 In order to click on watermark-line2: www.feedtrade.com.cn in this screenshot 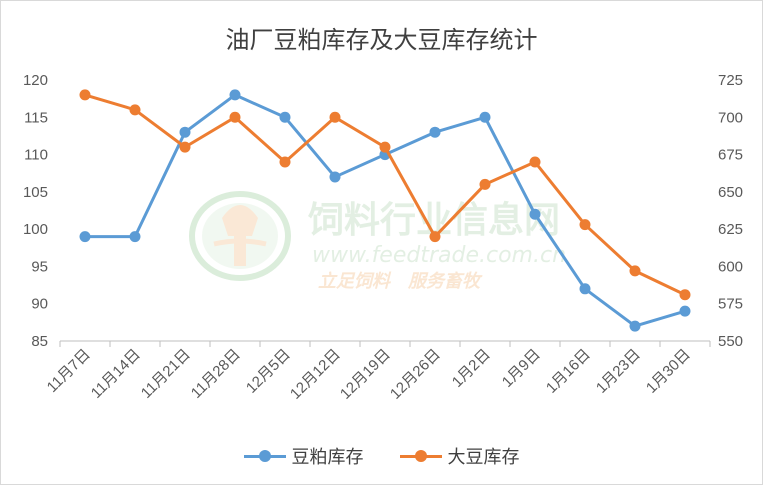, I will do `click(439, 255)`.